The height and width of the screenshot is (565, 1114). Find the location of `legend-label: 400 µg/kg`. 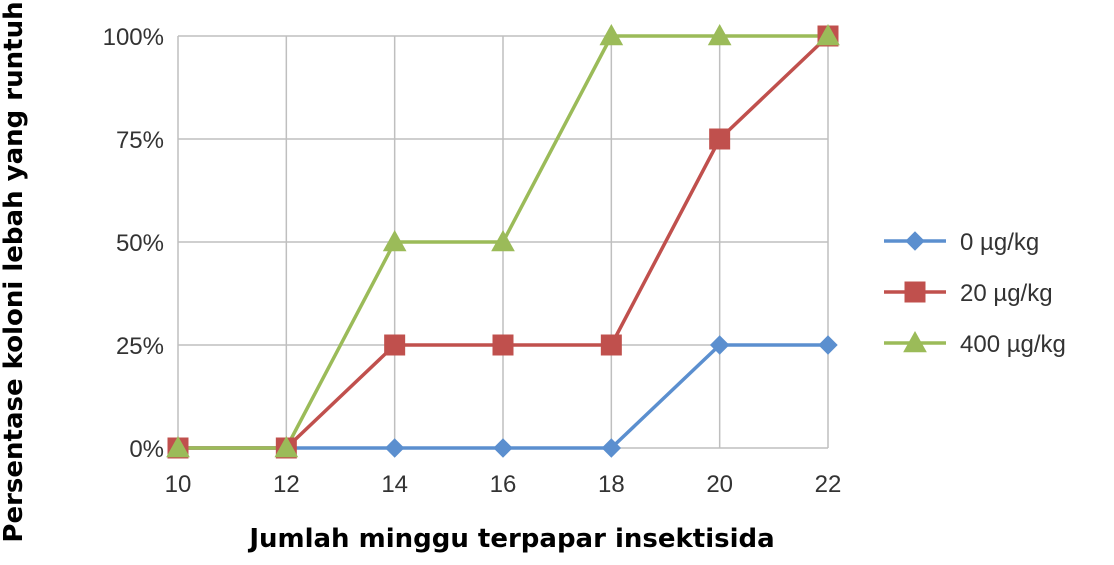

legend-label: 400 µg/kg is located at coordinates (1013, 344).